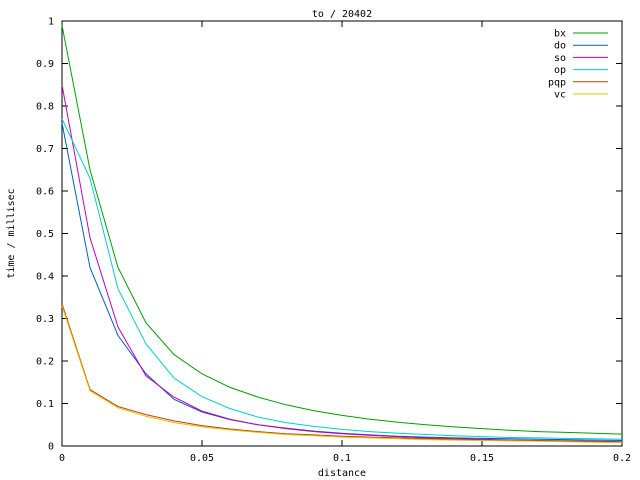 The width and height of the screenshot is (640, 480). Describe the element at coordinates (342, 473) in the screenshot. I see `x-axis-title: distance` at that location.